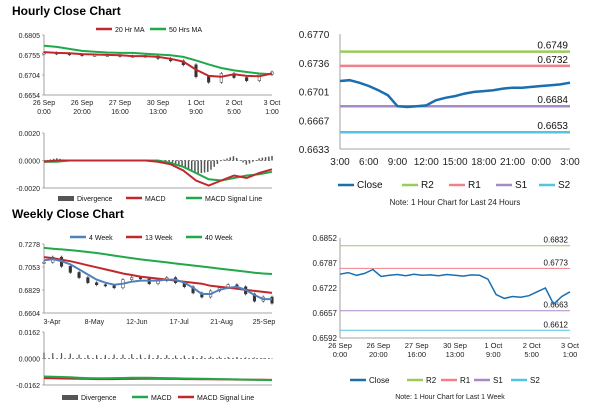 Image resolution: width=600 pixels, height=413 pixels. Describe the element at coordinates (570, 345) in the screenshot. I see `week1h-x-tick-label: 3 Oct` at that location.